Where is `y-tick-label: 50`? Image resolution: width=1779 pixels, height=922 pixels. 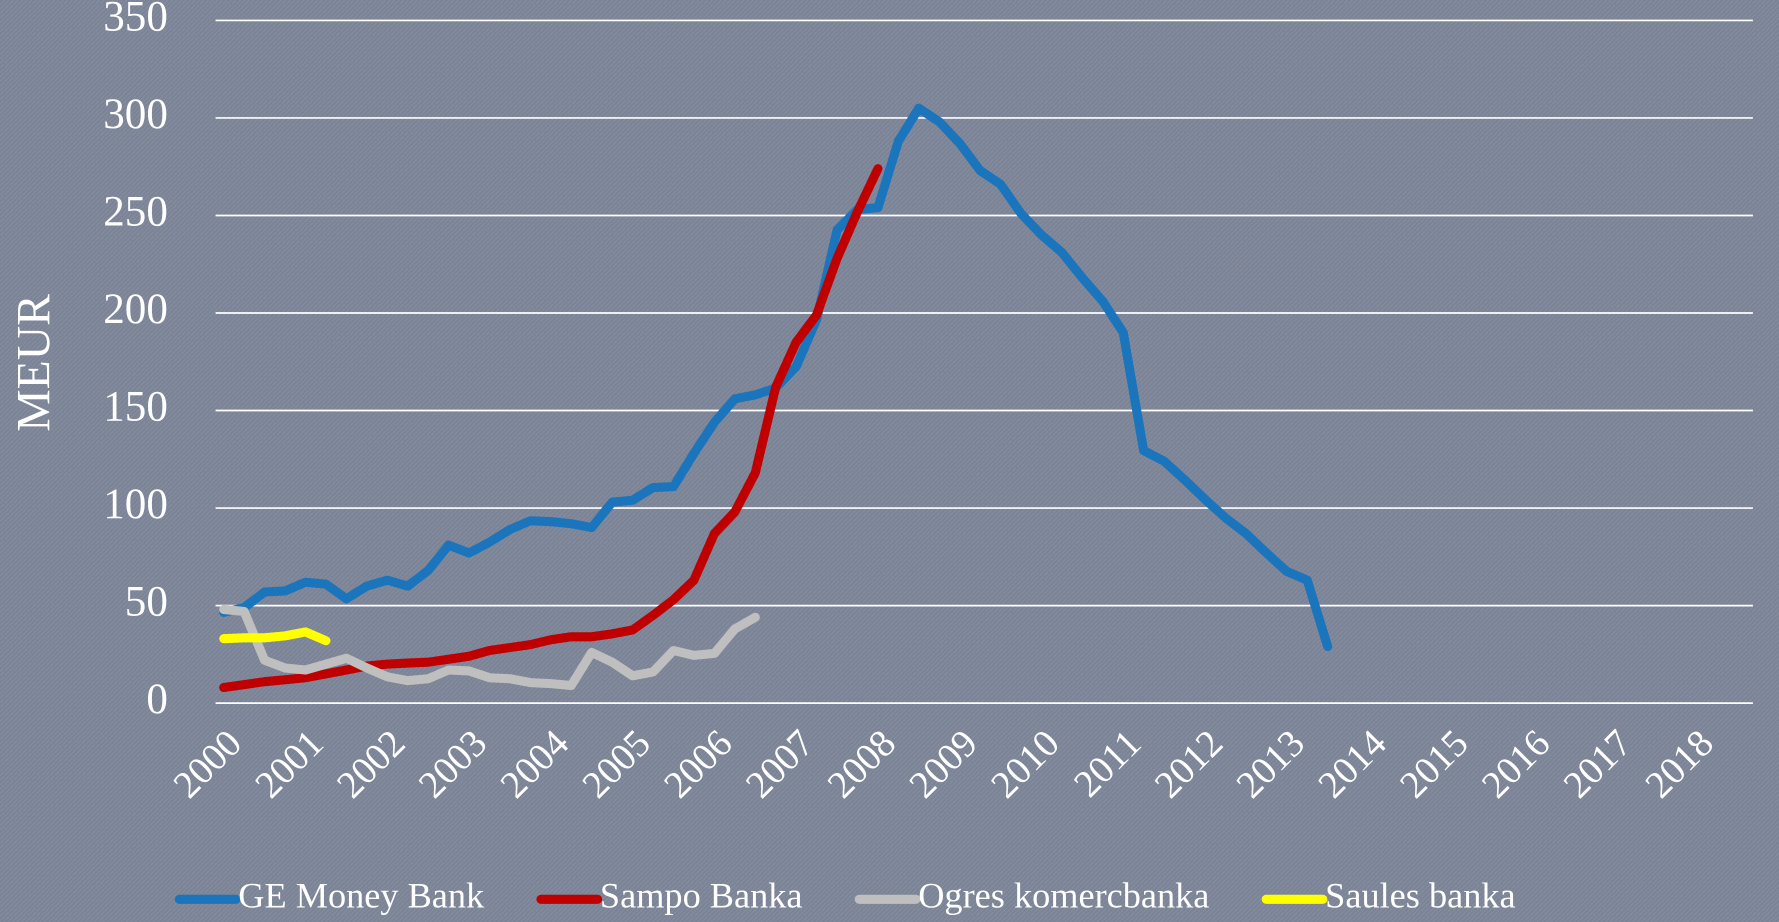 y-tick-label: 50 is located at coordinates (146, 601).